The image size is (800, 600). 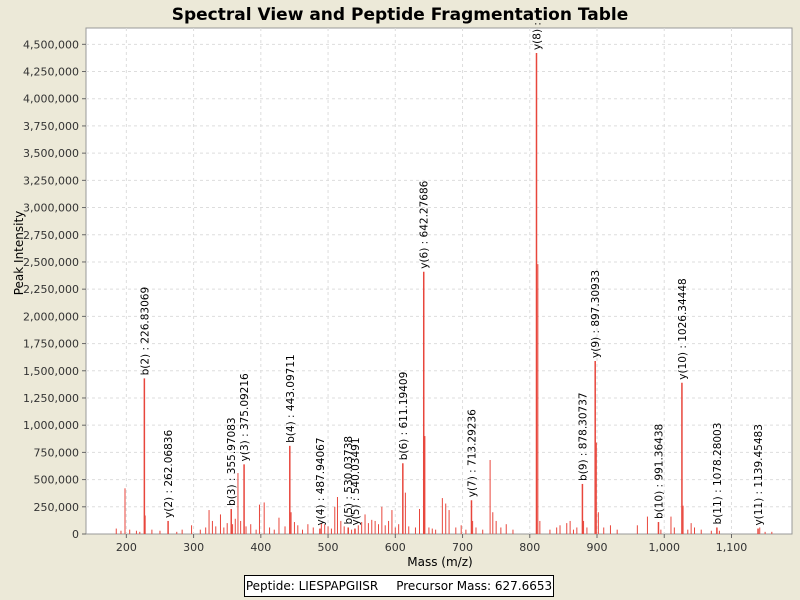 I want to click on y-tick-label: 750,000, so click(x=57, y=452).